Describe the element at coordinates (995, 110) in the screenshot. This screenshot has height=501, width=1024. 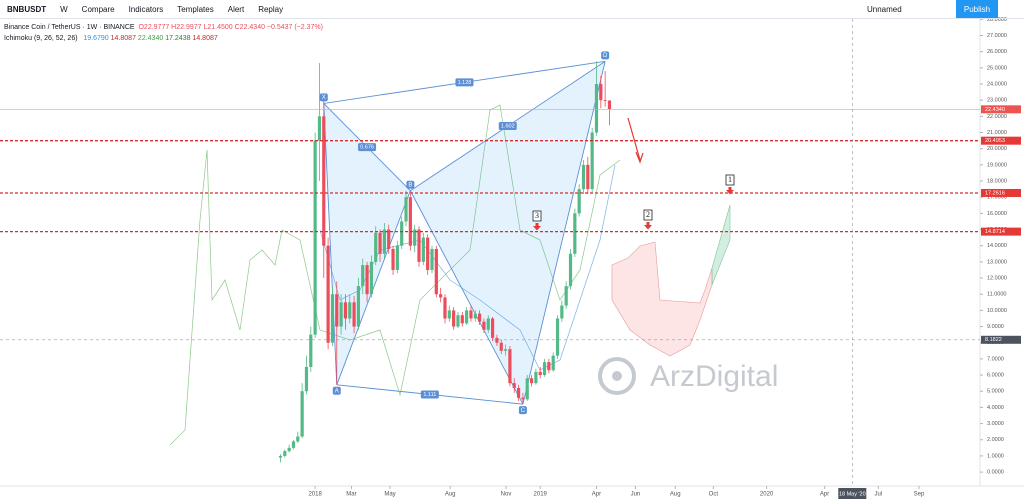
I see `last-price-tag-label: 22.4340` at that location.